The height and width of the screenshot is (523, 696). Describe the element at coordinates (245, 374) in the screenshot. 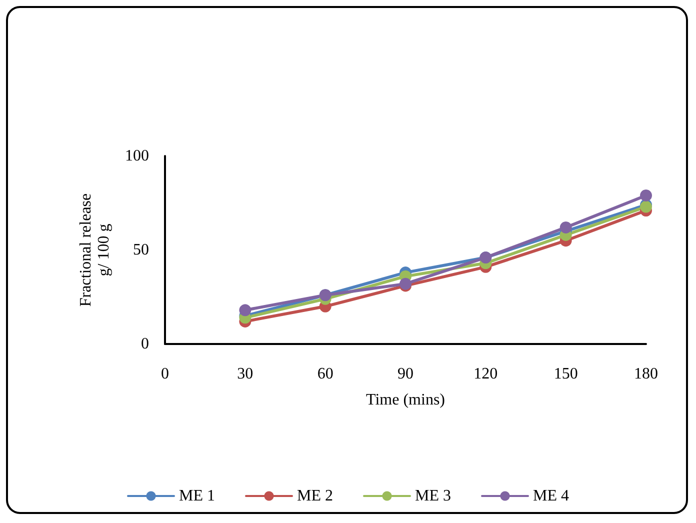

I see `x-tick-label: 30` at that location.